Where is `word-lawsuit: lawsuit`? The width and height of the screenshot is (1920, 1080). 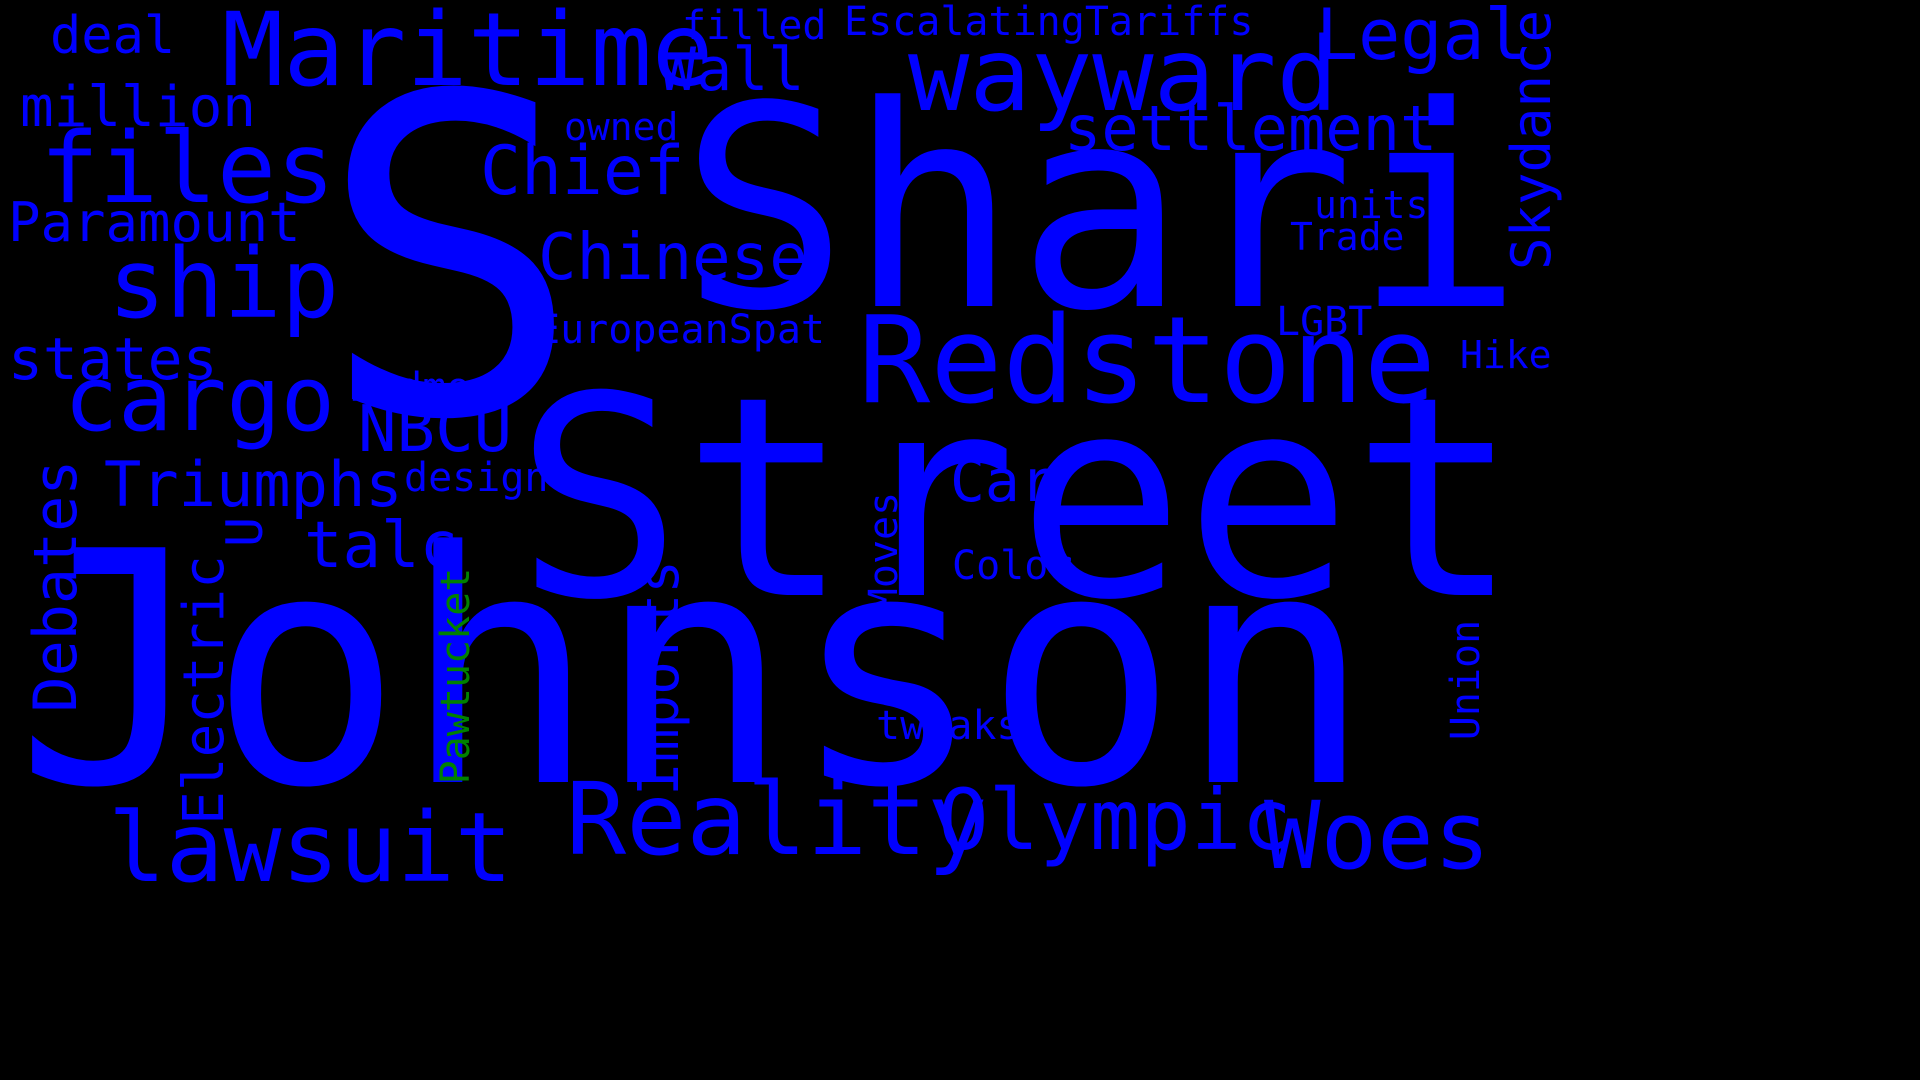 word-lawsuit: lawsuit is located at coordinates (310, 848).